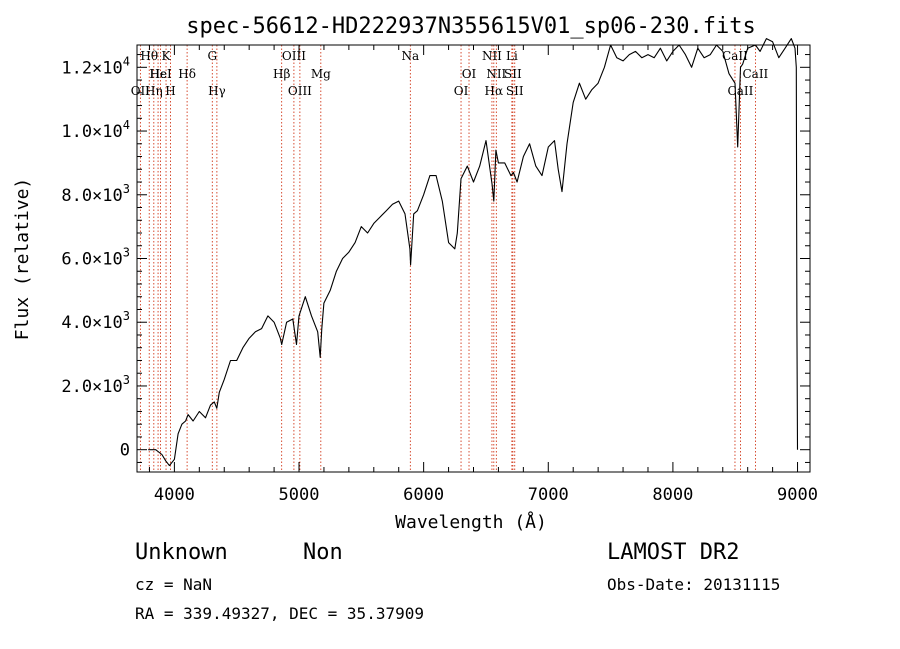 The image size is (900, 649). What do you see at coordinates (279, 613) in the screenshot?
I see `ra-dec-coords: RA = 339.49327, DEC = 35.37909` at bounding box center [279, 613].